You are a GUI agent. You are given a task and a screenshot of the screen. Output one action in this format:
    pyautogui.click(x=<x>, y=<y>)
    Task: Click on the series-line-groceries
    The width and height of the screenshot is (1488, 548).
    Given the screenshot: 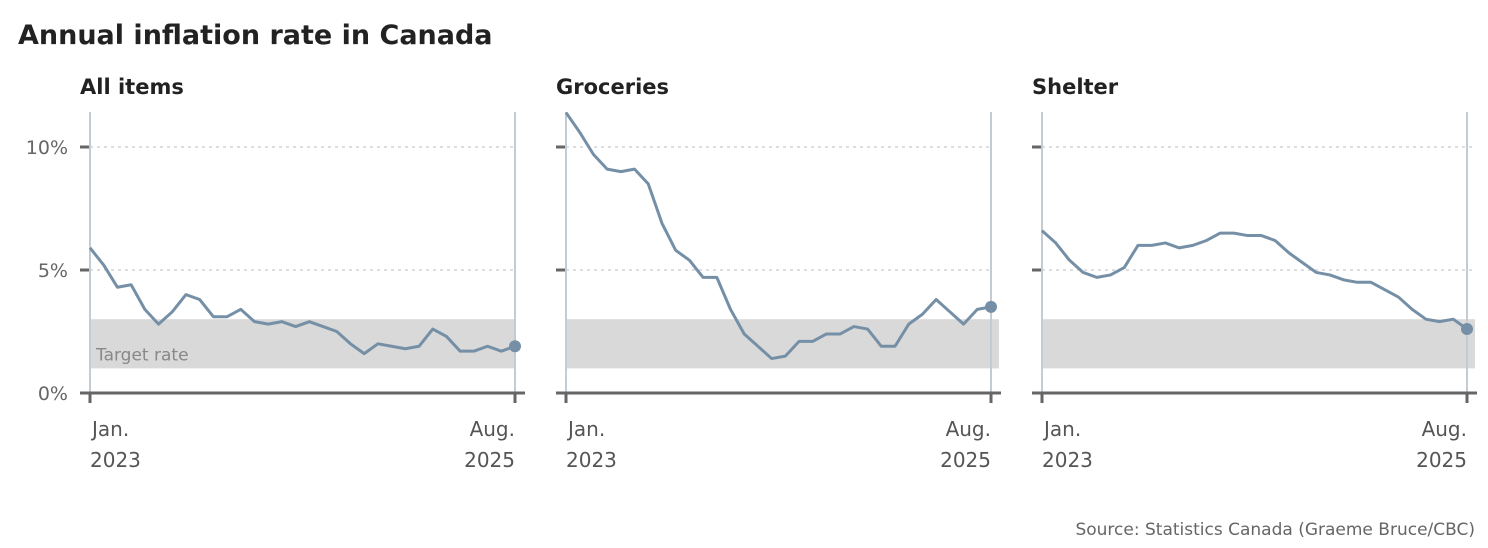 What is the action you would take?
    pyautogui.click(x=778, y=236)
    